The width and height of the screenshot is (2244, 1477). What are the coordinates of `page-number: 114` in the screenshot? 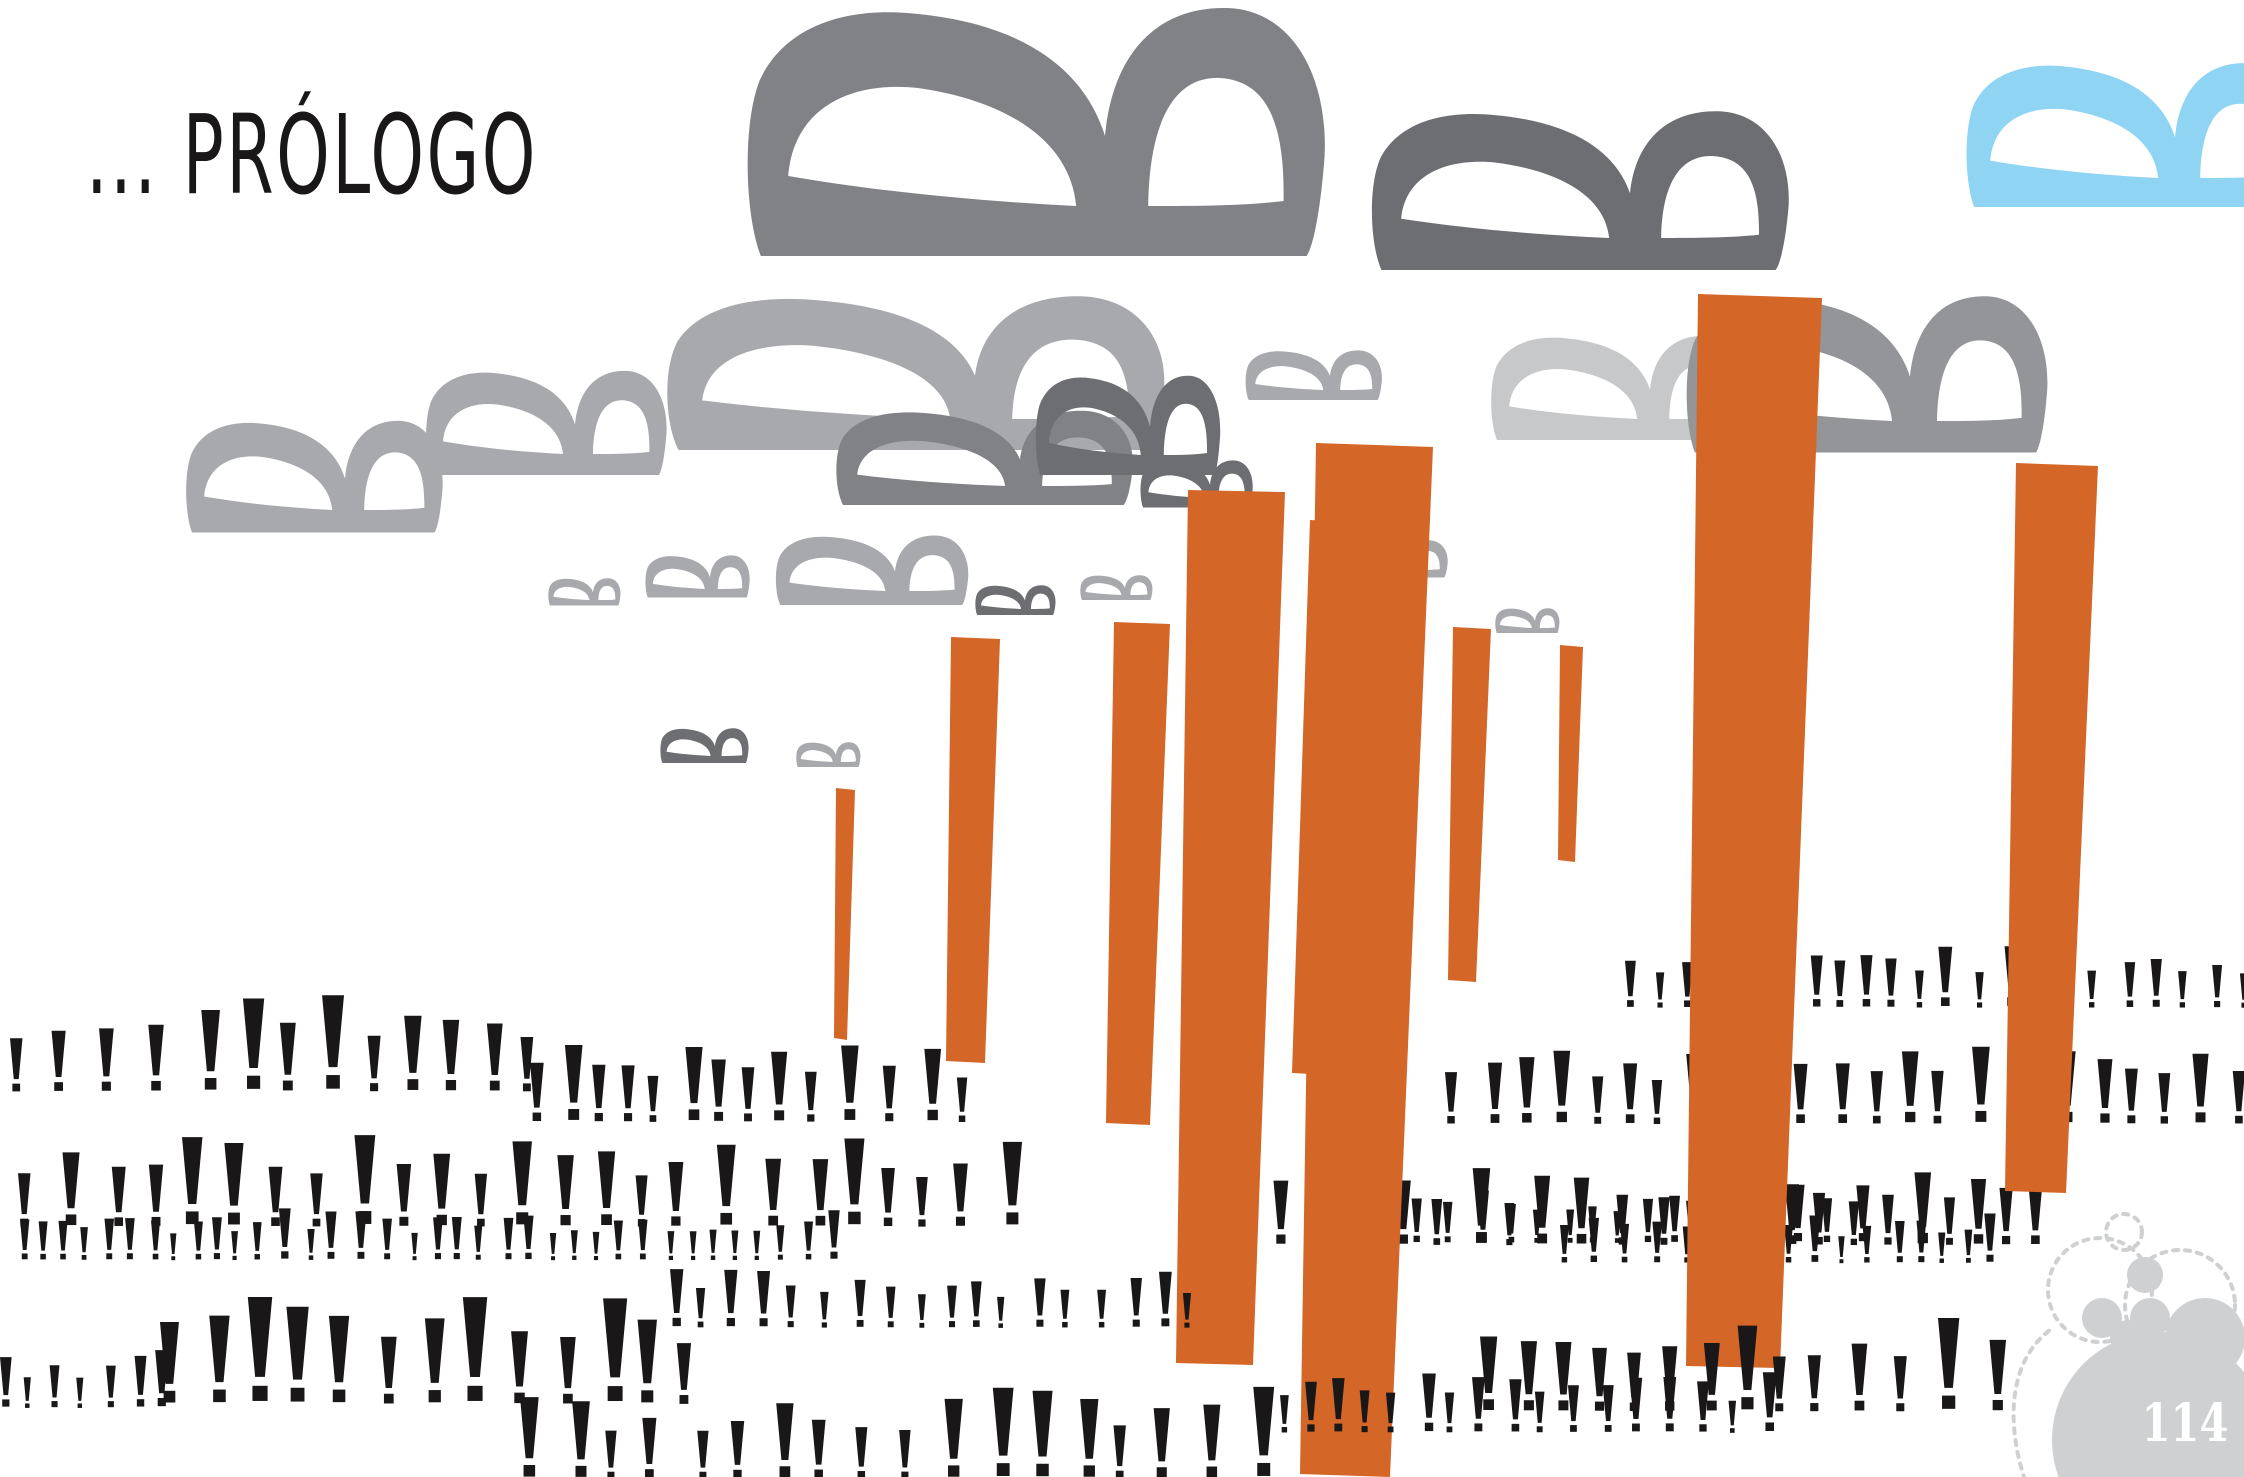 It's located at (2185, 1424).